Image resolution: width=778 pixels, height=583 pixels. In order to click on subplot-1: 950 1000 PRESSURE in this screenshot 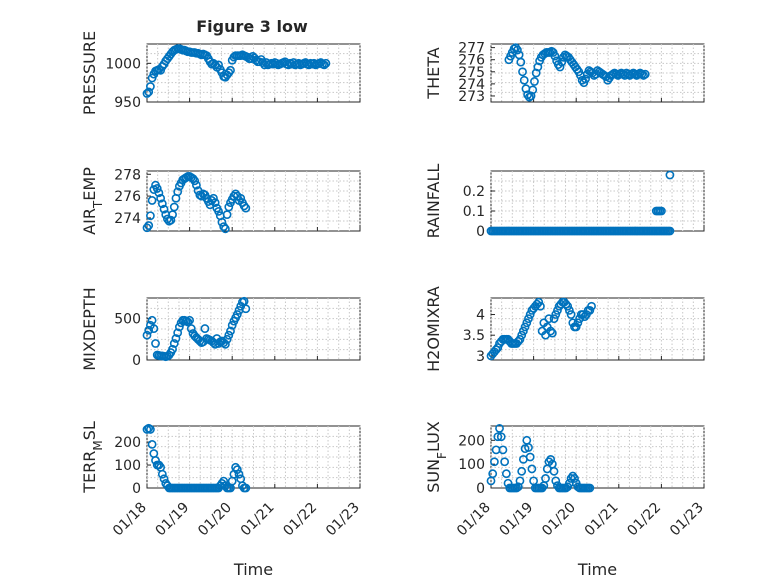, I will do `click(220, 73)`.